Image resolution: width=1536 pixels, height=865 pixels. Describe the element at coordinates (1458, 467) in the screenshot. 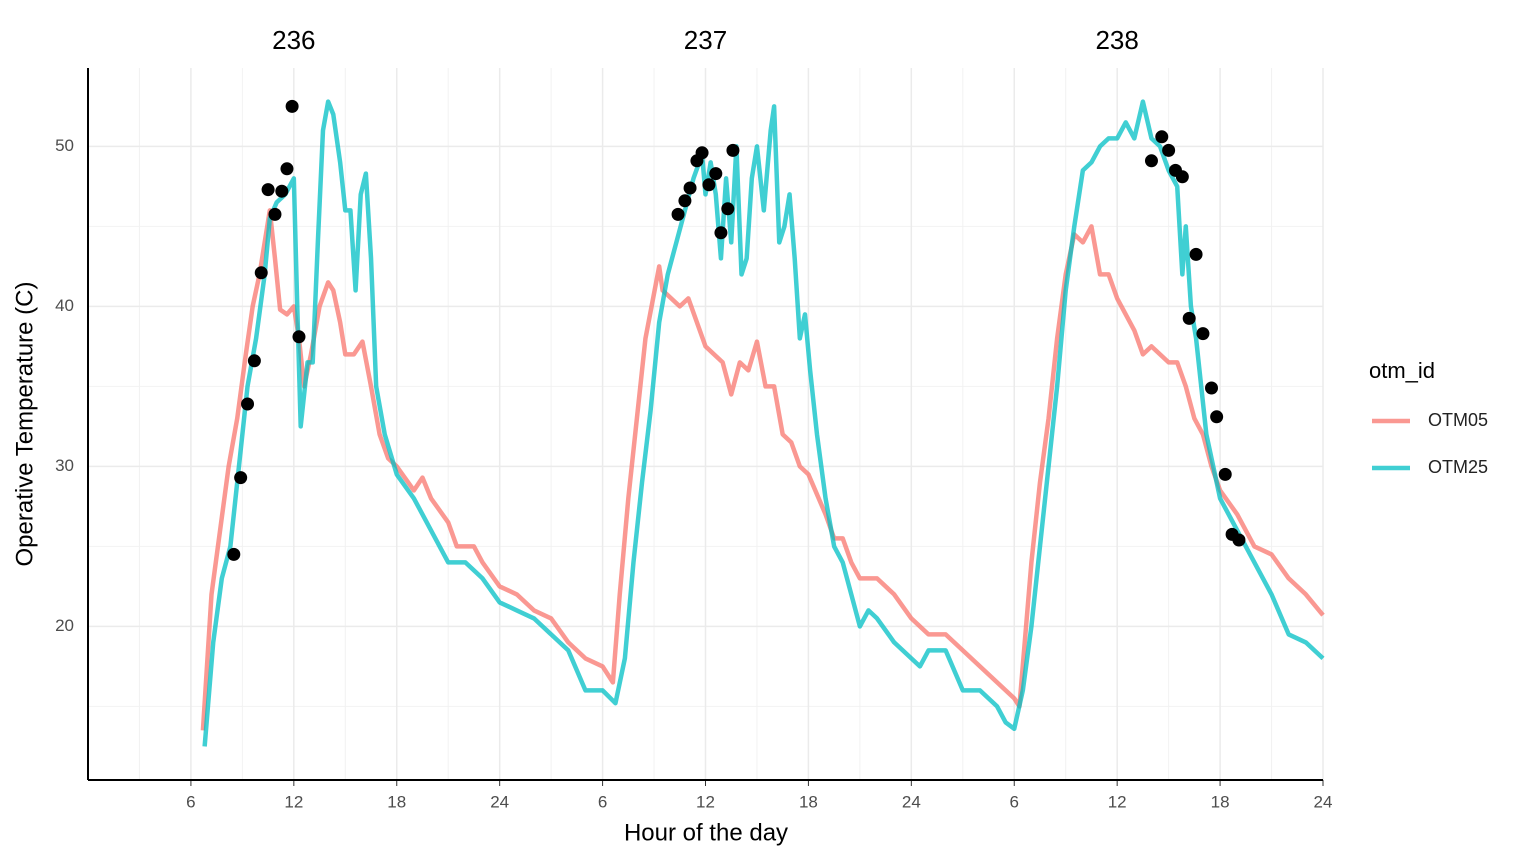

I see `legend-label: OTM25` at that location.